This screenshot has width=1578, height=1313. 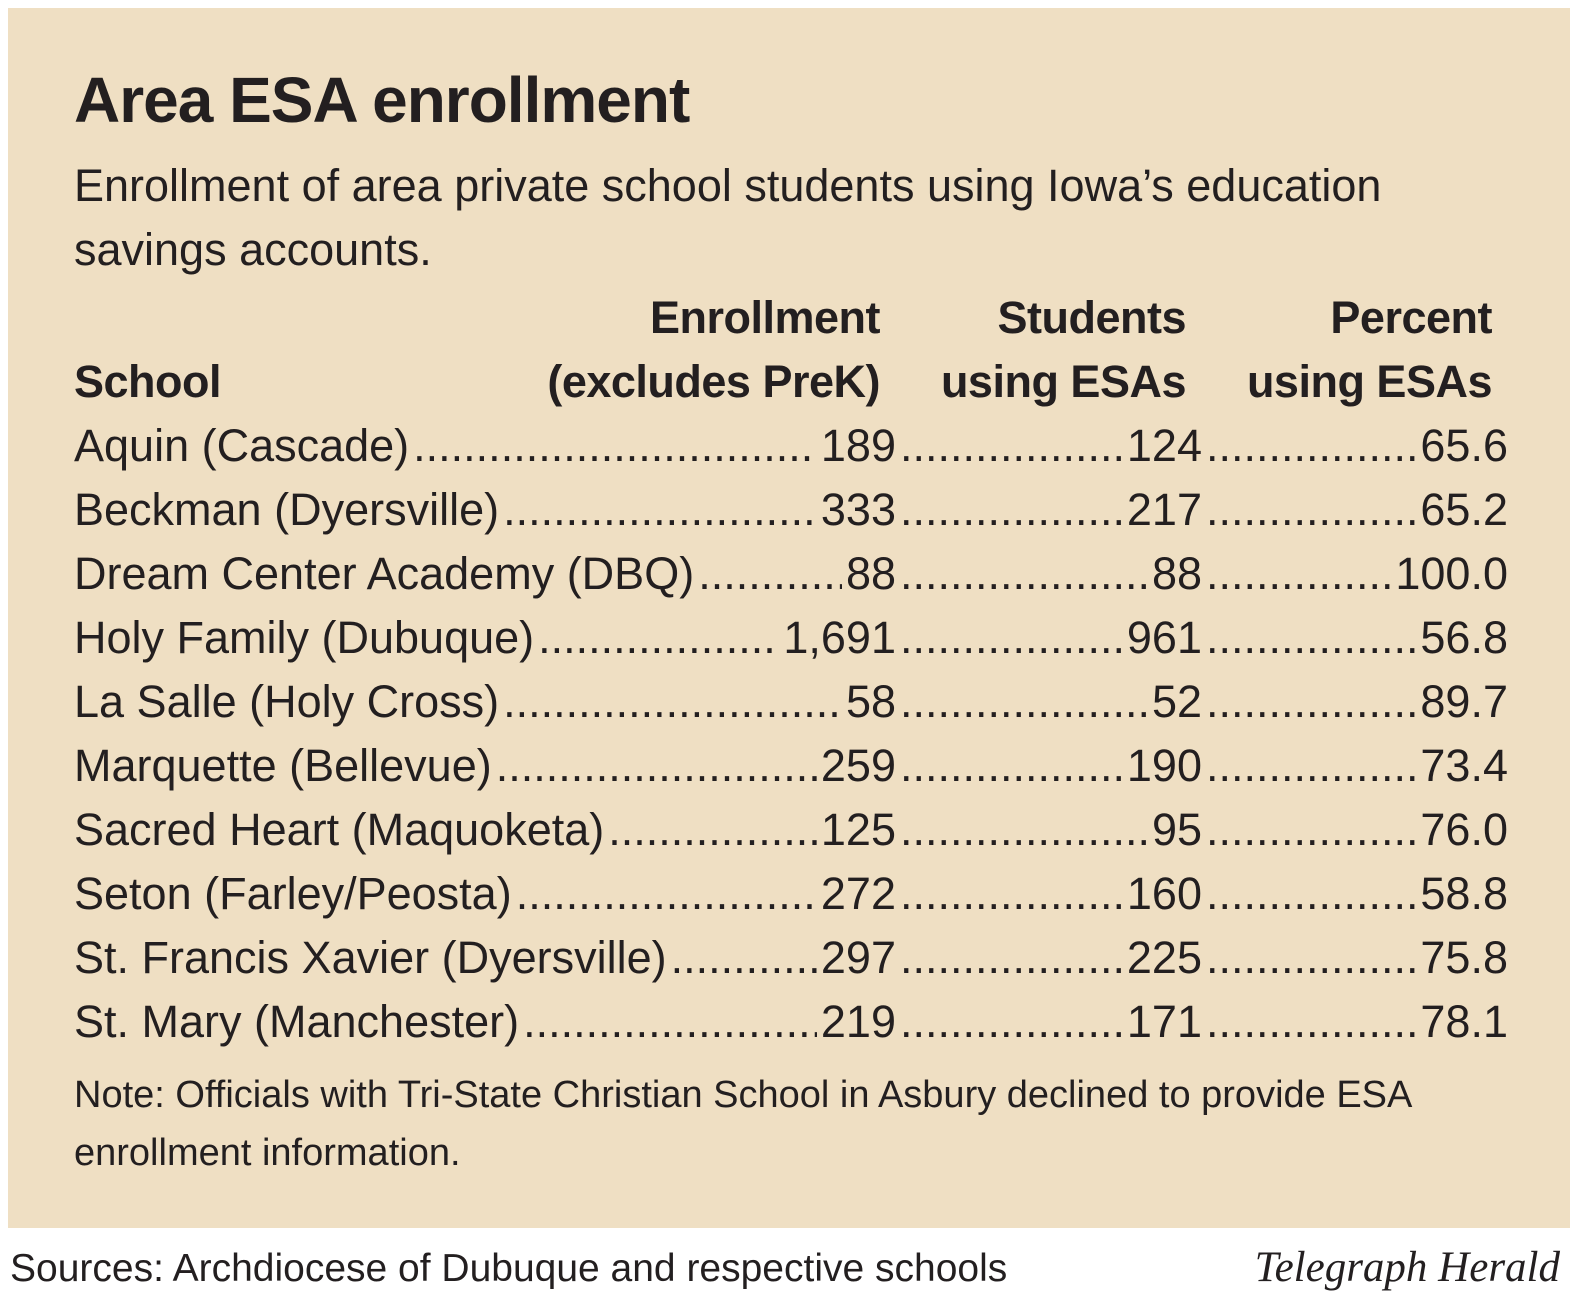 I want to click on enrollment-cell-value: 189, so click(x=858, y=445).